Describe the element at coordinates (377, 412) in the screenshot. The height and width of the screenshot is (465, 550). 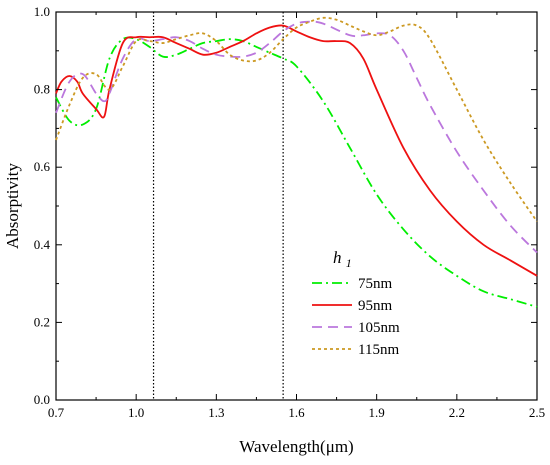
I see `x-tick-label: 1.9` at that location.